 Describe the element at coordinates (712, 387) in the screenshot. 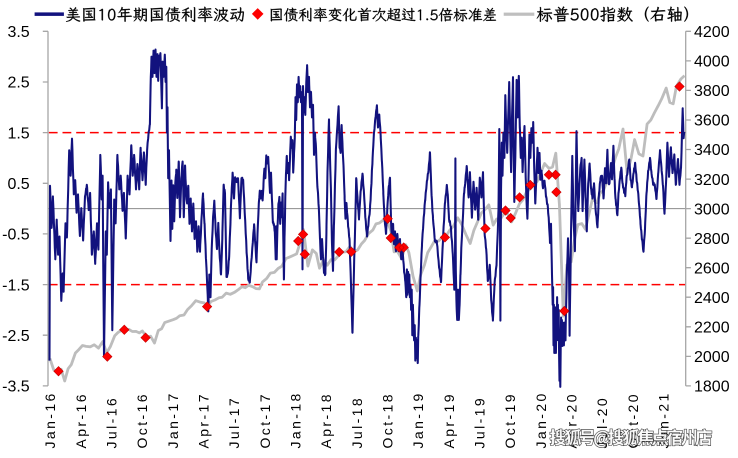

I see `svg-text: 1800` at that location.